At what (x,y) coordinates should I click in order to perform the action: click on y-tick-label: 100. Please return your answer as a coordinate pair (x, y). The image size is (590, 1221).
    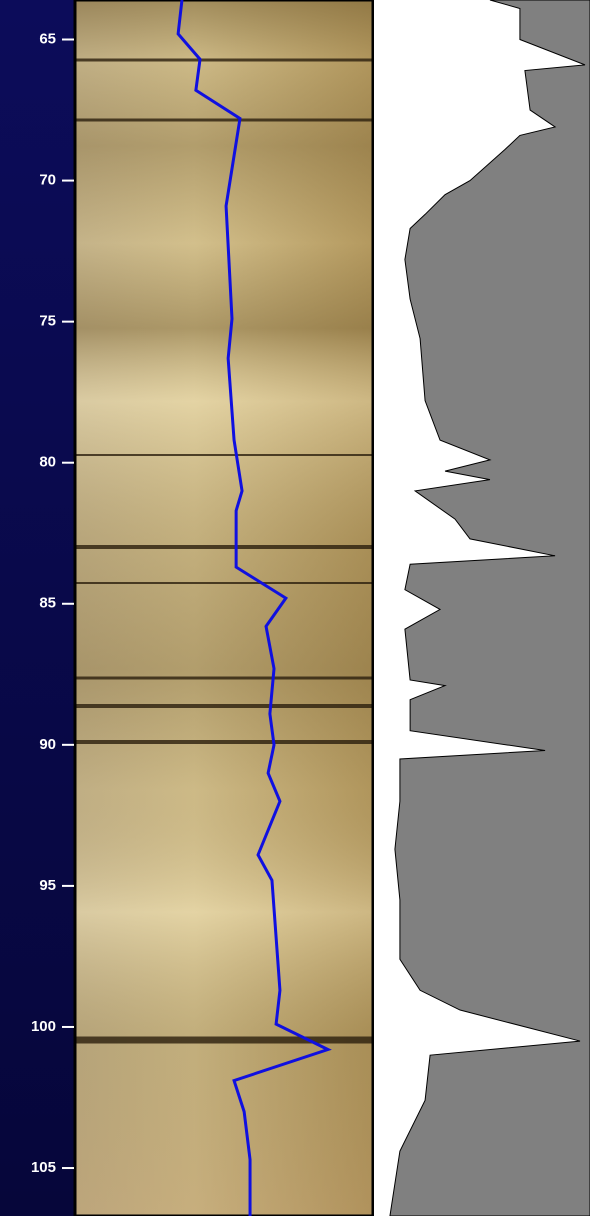
    Looking at the image, I should click on (43, 1026).